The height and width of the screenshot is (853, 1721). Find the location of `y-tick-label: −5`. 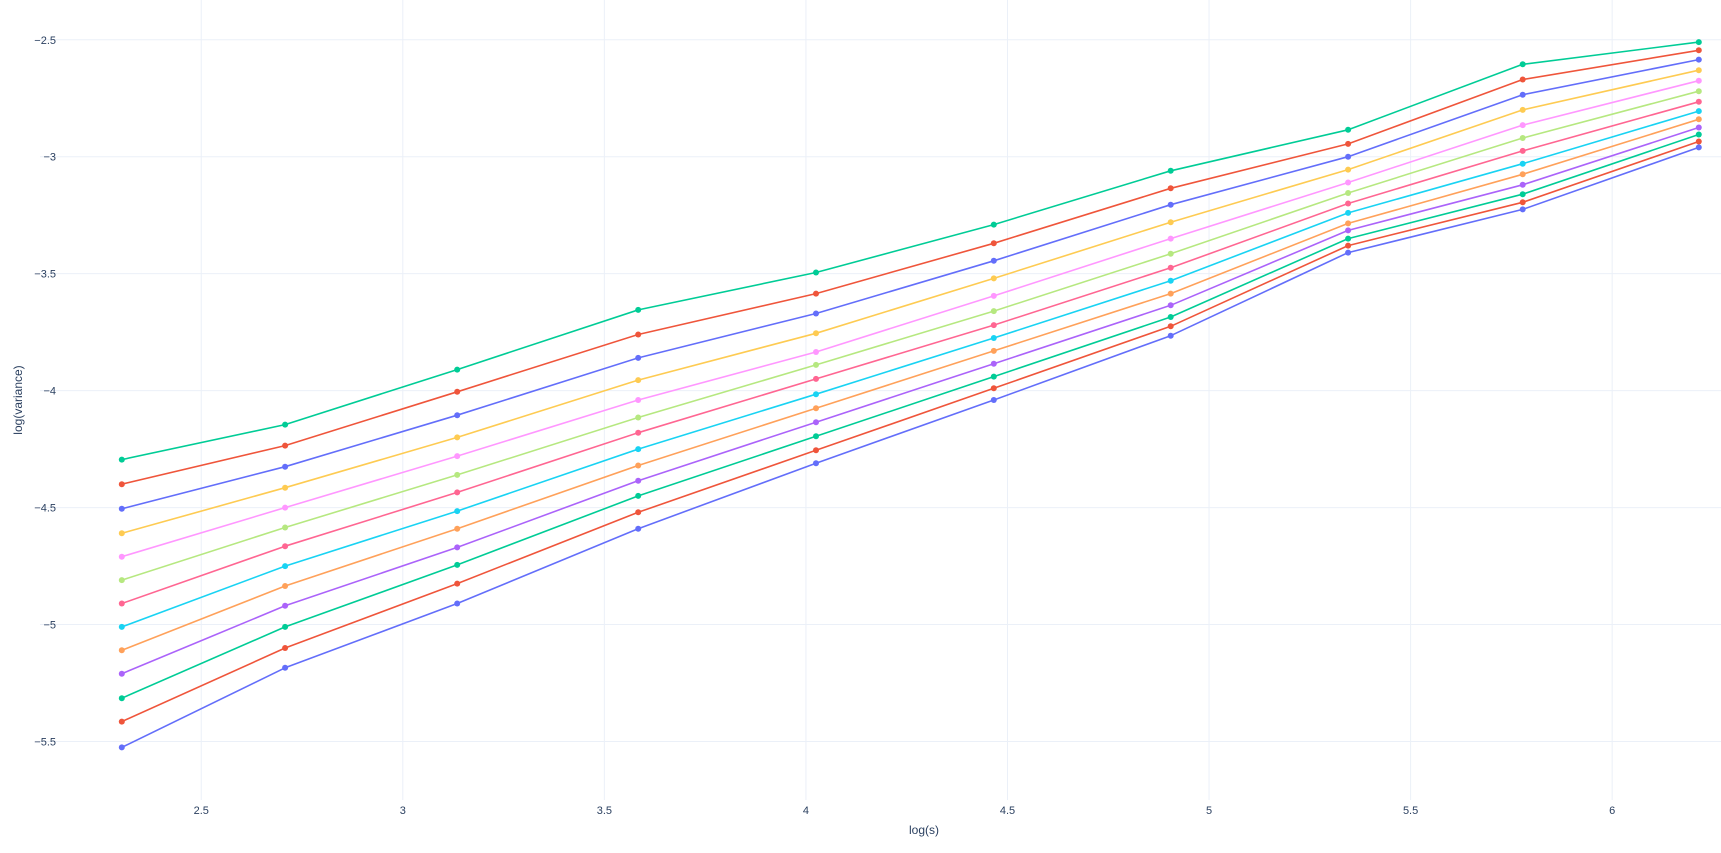

y-tick-label: −5 is located at coordinates (49, 626).